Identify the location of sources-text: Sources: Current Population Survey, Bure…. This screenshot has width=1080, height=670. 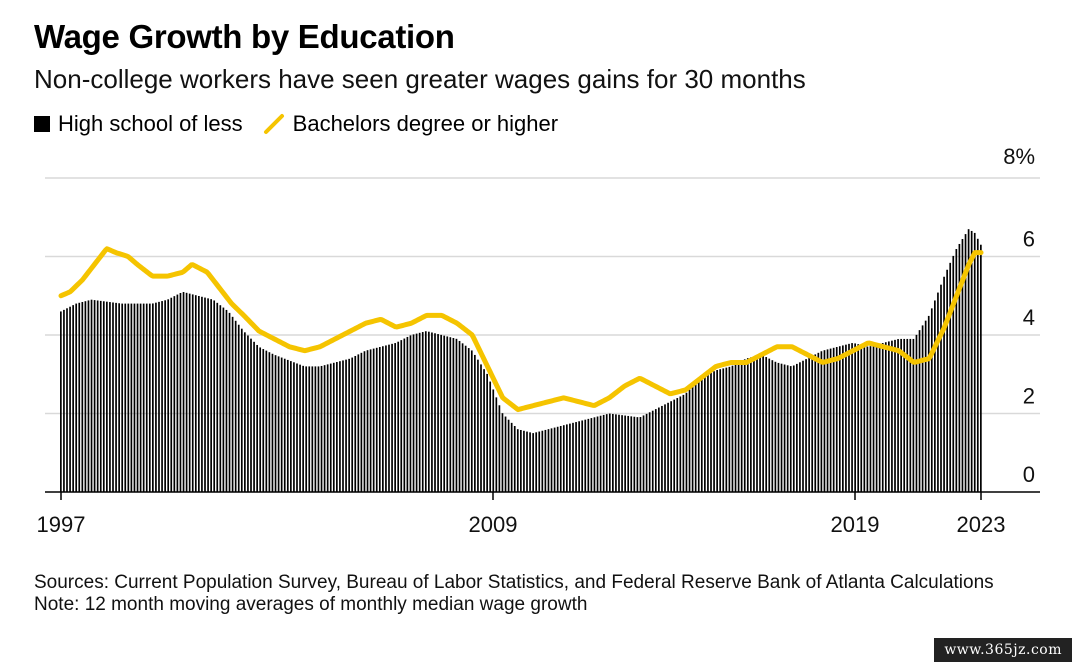
(514, 582).